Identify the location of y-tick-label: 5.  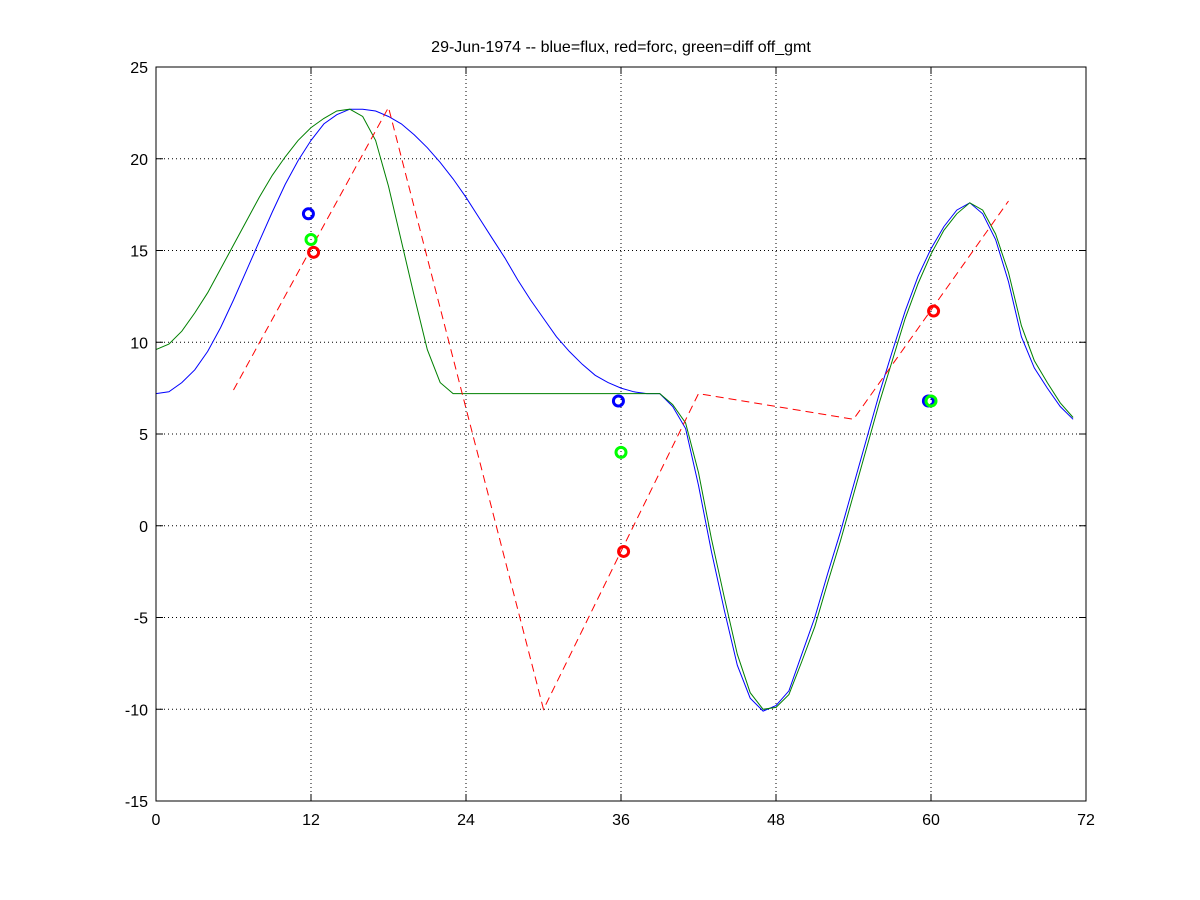
(143, 435).